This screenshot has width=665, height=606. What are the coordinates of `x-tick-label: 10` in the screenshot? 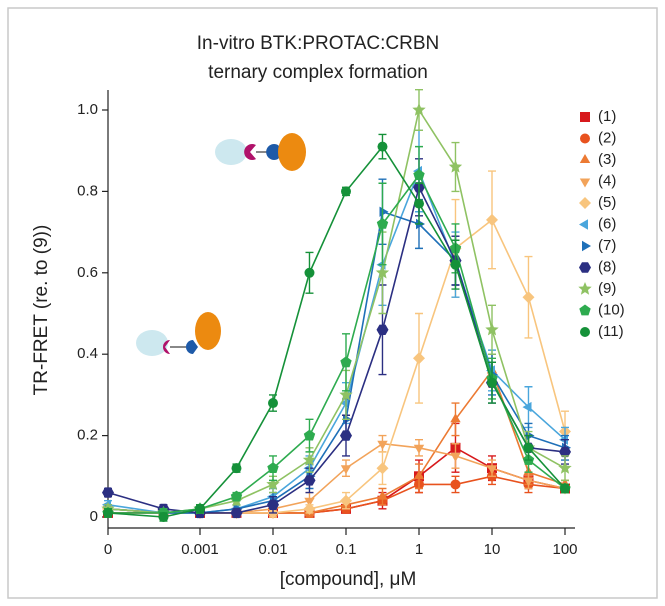 It's located at (492, 549).